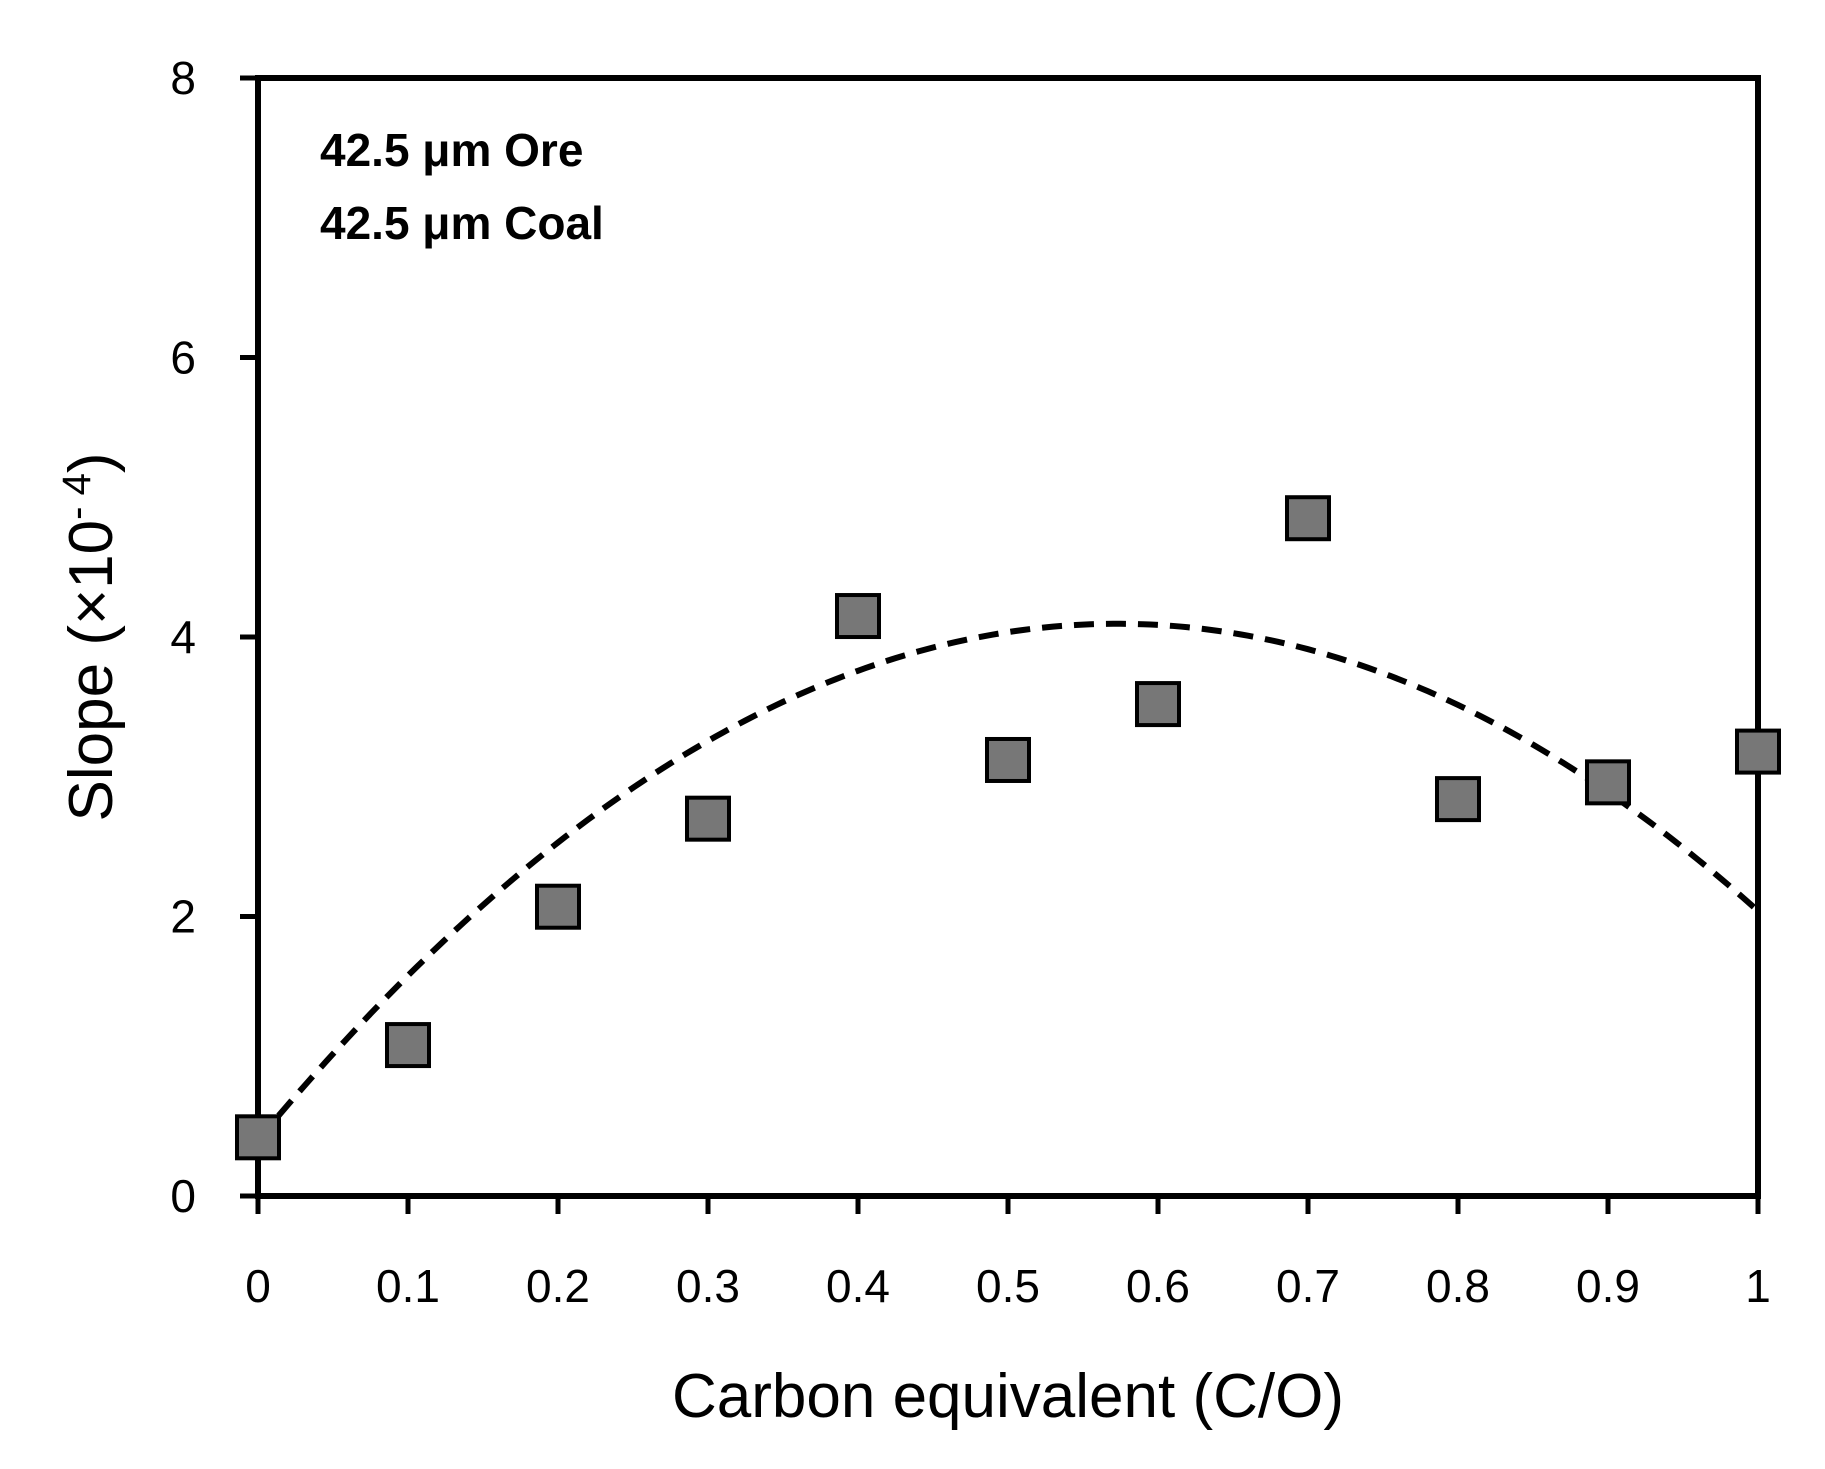 Image resolution: width=1825 pixels, height=1469 pixels. Describe the element at coordinates (214, 637) in the screenshot. I see `y-axis-ticks: 0 2 4 6 8` at that location.